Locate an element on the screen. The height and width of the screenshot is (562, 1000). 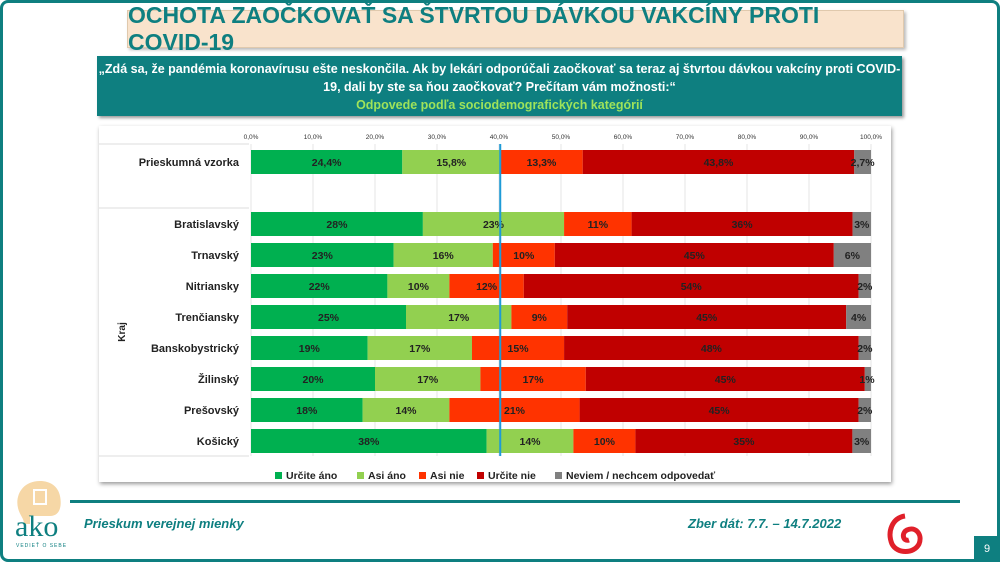
data-label: 38% is located at coordinates (369, 442).